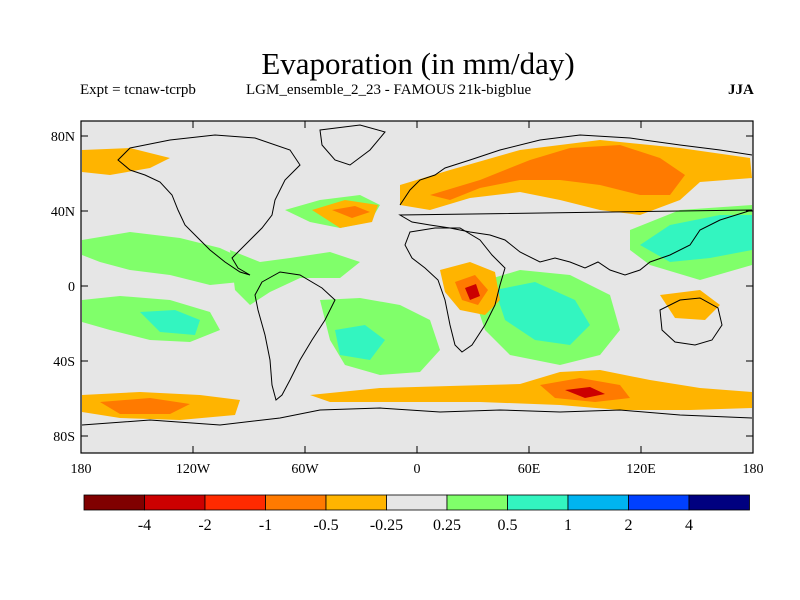 The height and width of the screenshot is (600, 800). What do you see at coordinates (531, 390) in the screenshot?
I see `field-southern-ocean-east` at bounding box center [531, 390].